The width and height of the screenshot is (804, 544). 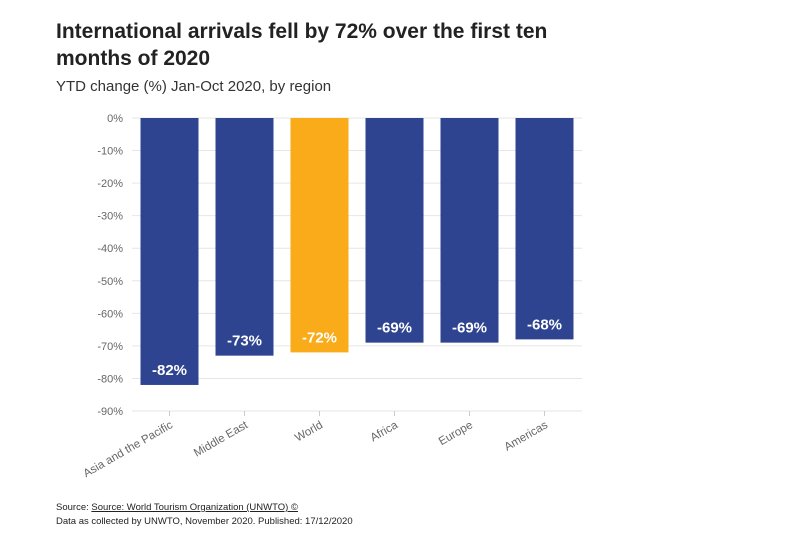 What do you see at coordinates (110, 152) in the screenshot?
I see `y-tick-label: -10%` at bounding box center [110, 152].